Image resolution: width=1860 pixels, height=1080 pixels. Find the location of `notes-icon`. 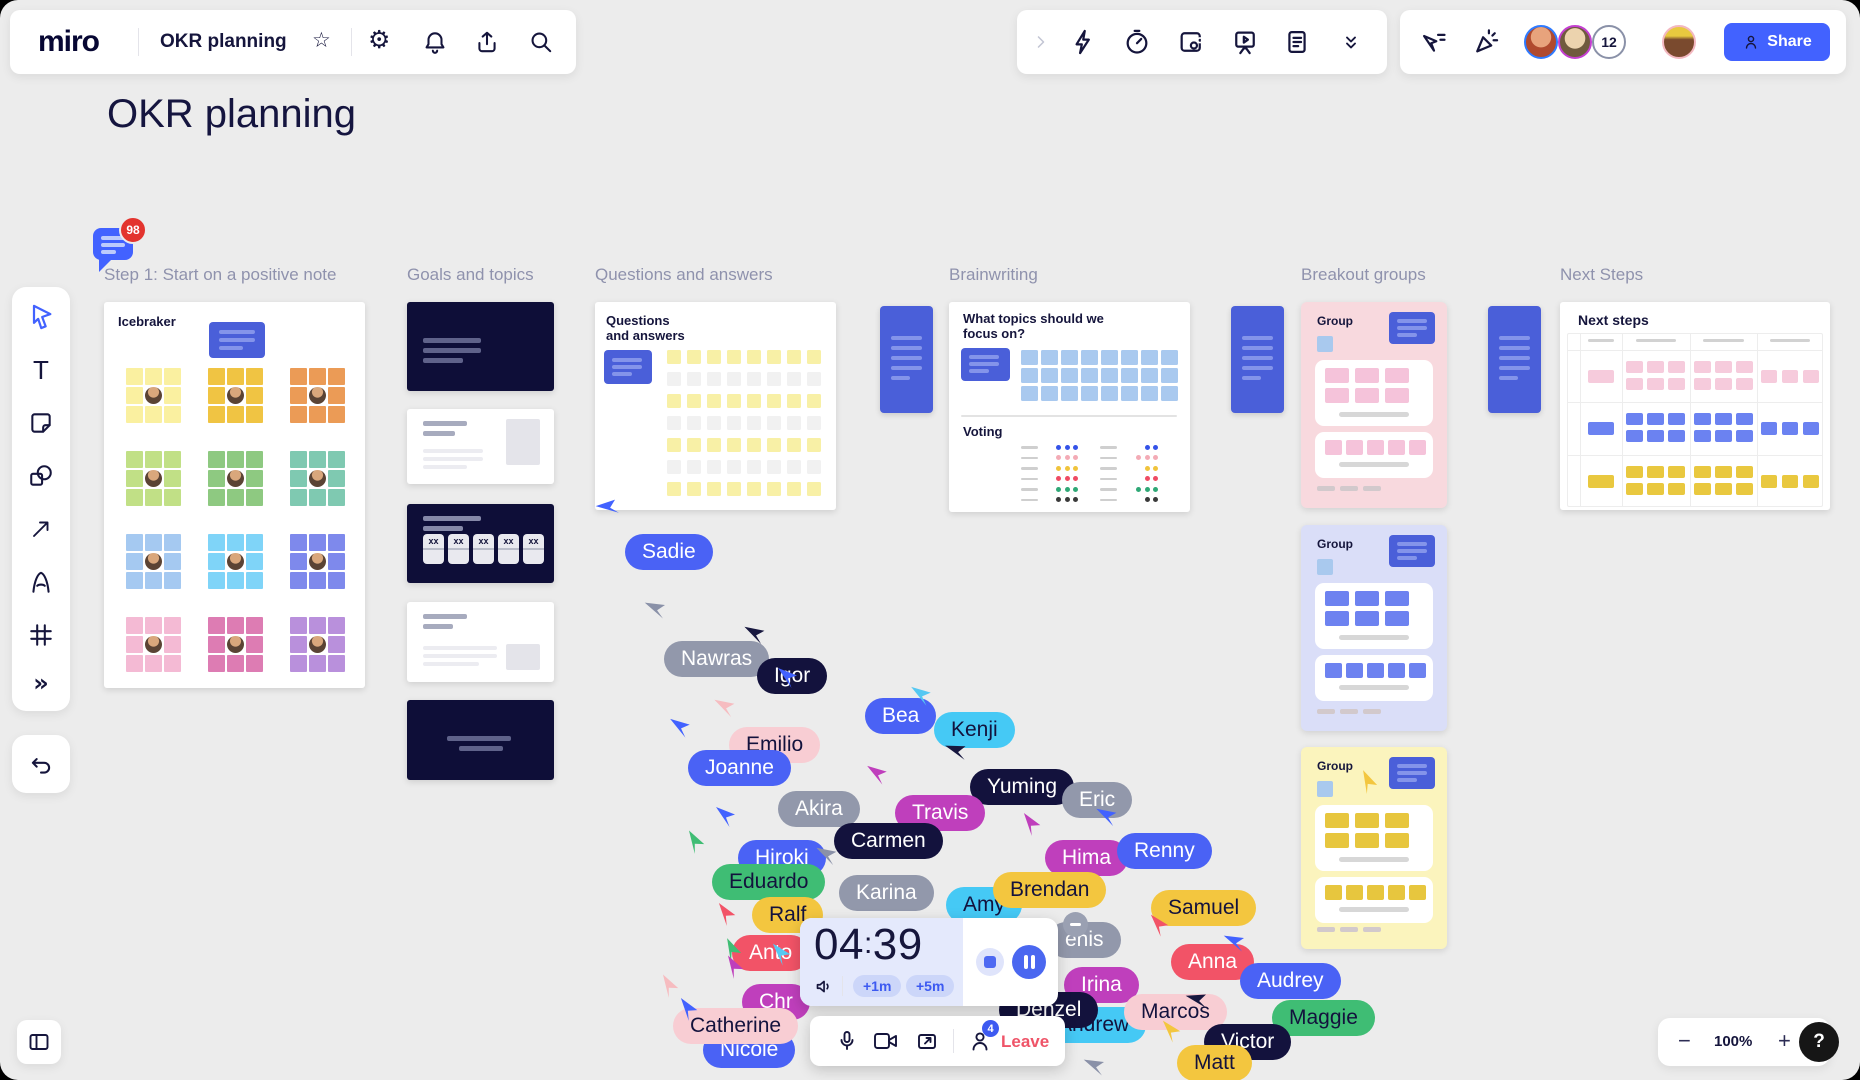

notes-icon is located at coordinates (1297, 42).